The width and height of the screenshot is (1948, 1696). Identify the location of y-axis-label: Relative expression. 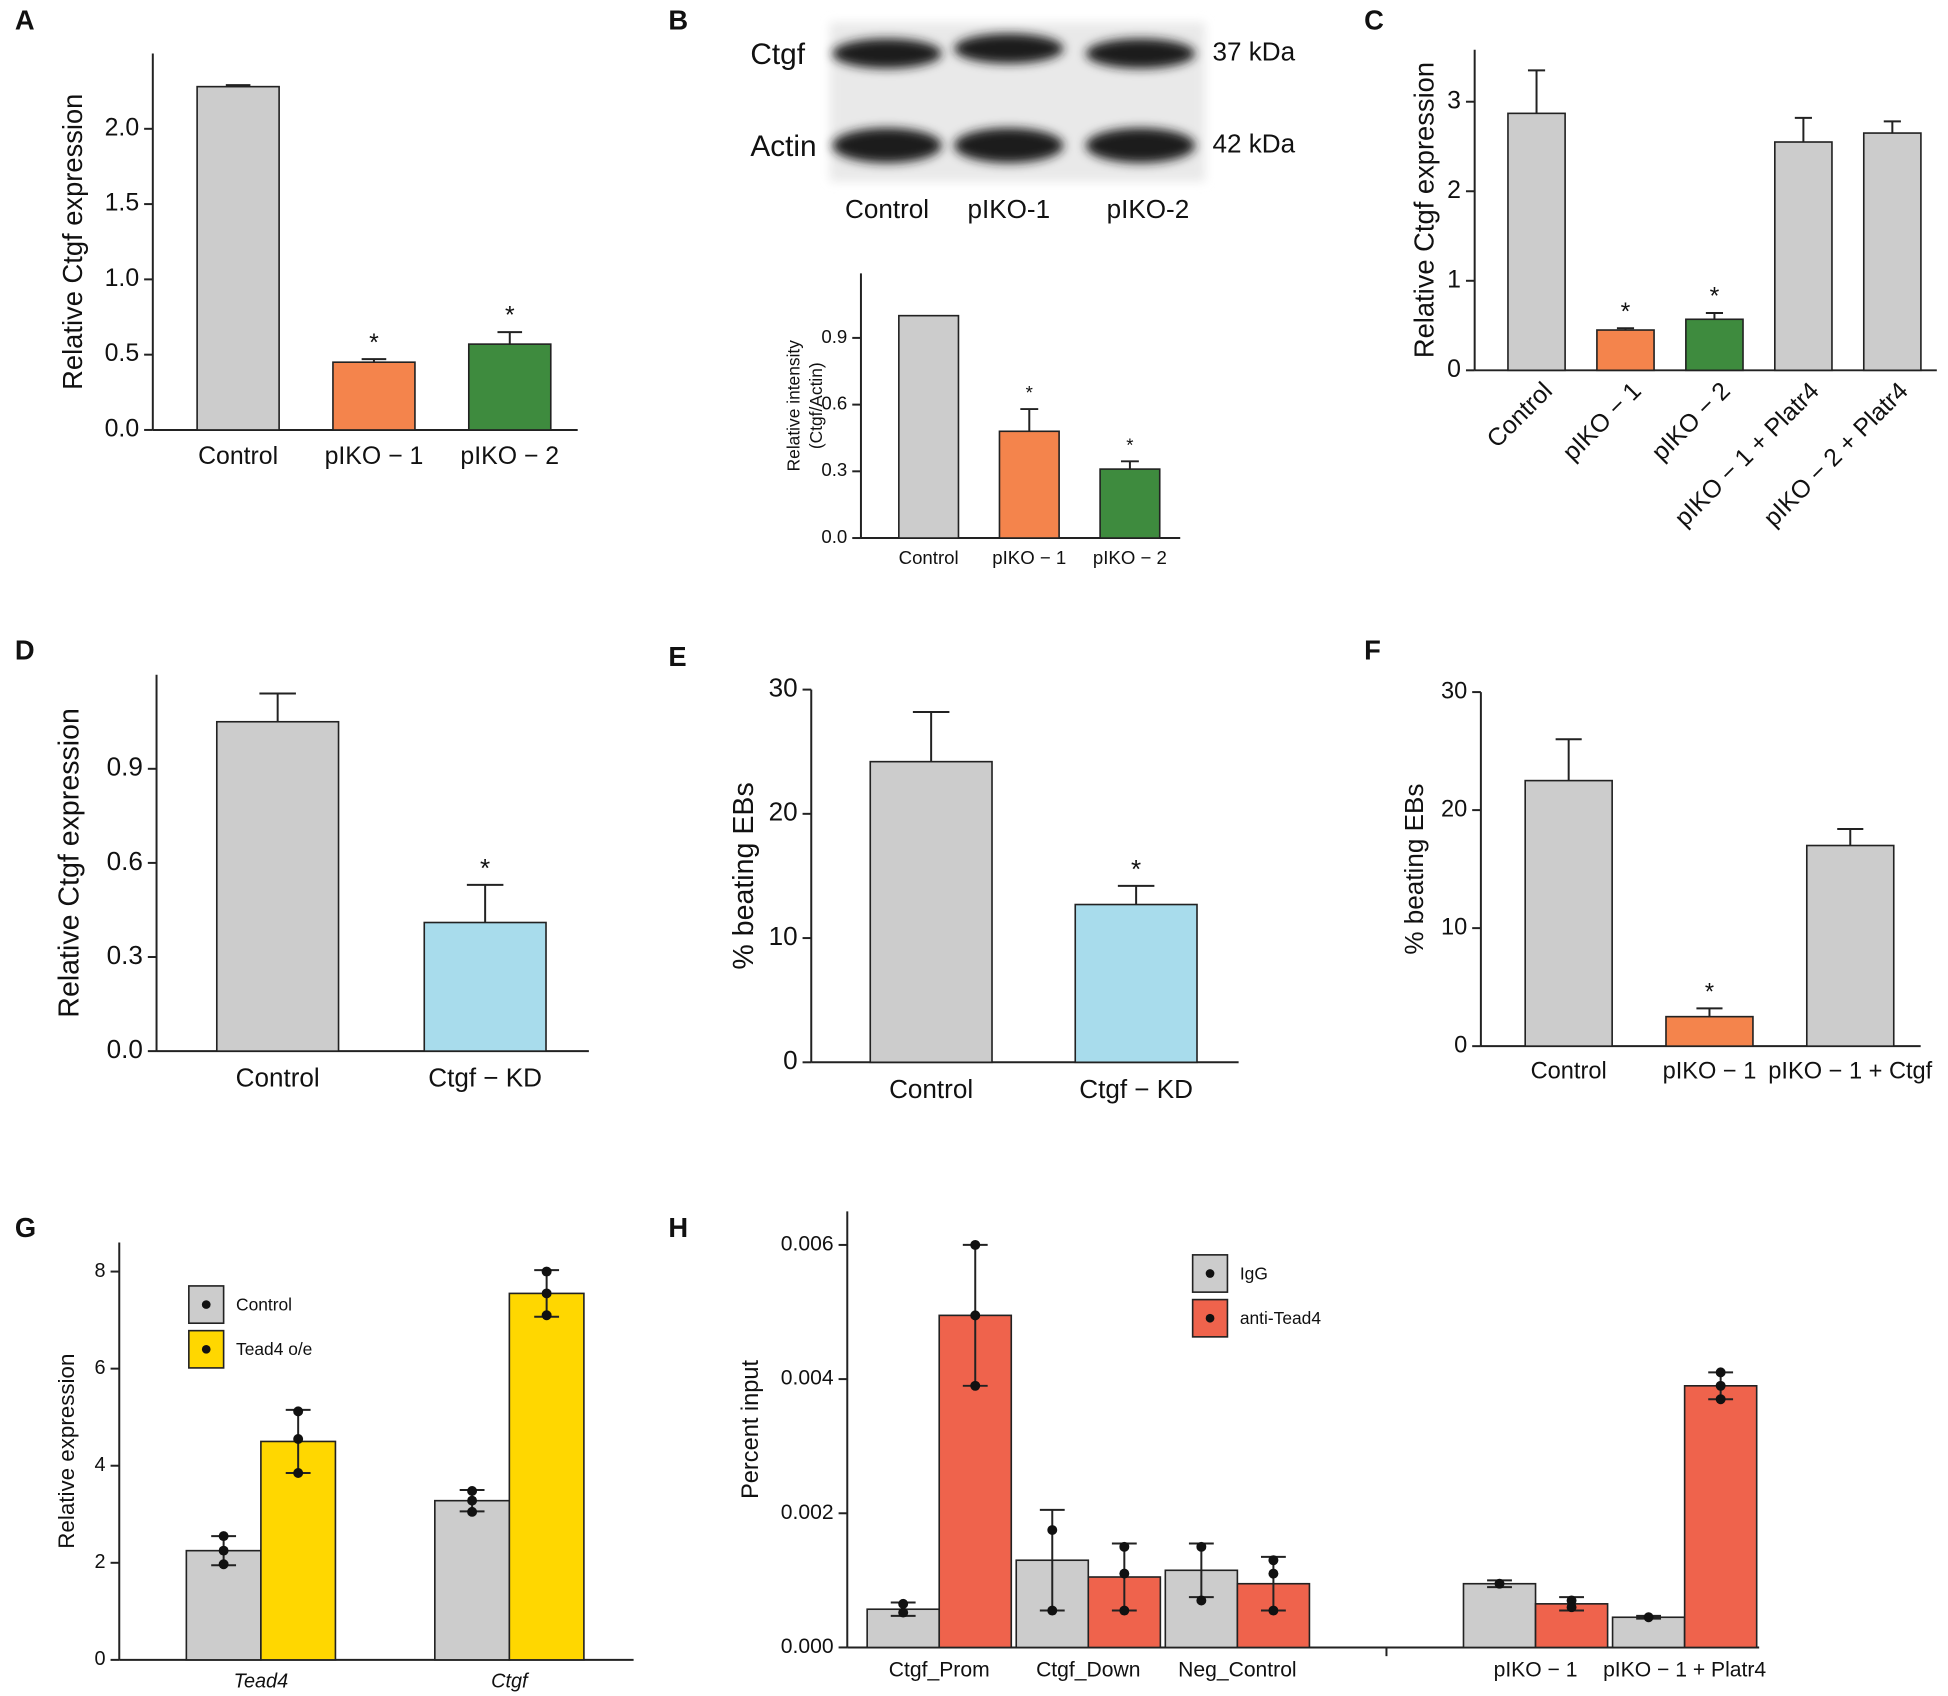
(66, 1451).